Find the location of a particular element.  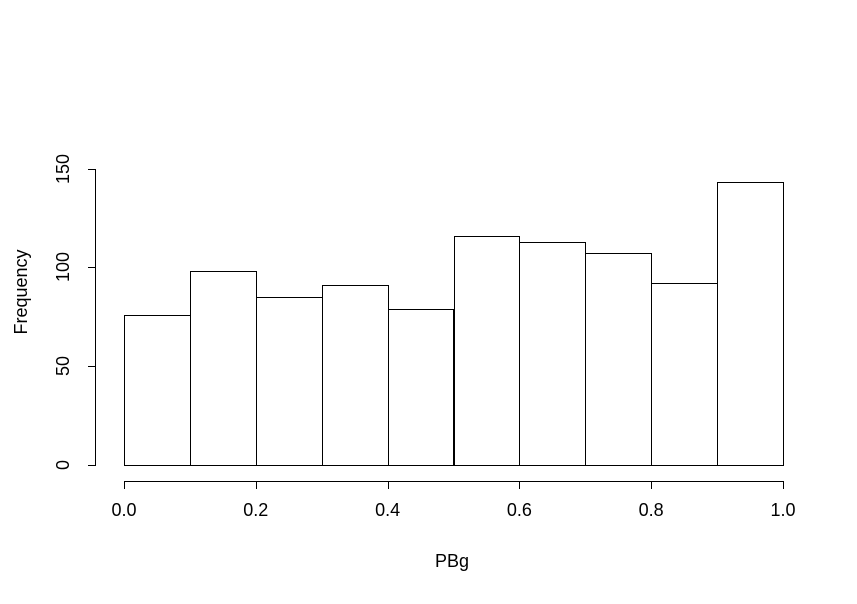

x-tick-label: 0.2 is located at coordinates (256, 510).